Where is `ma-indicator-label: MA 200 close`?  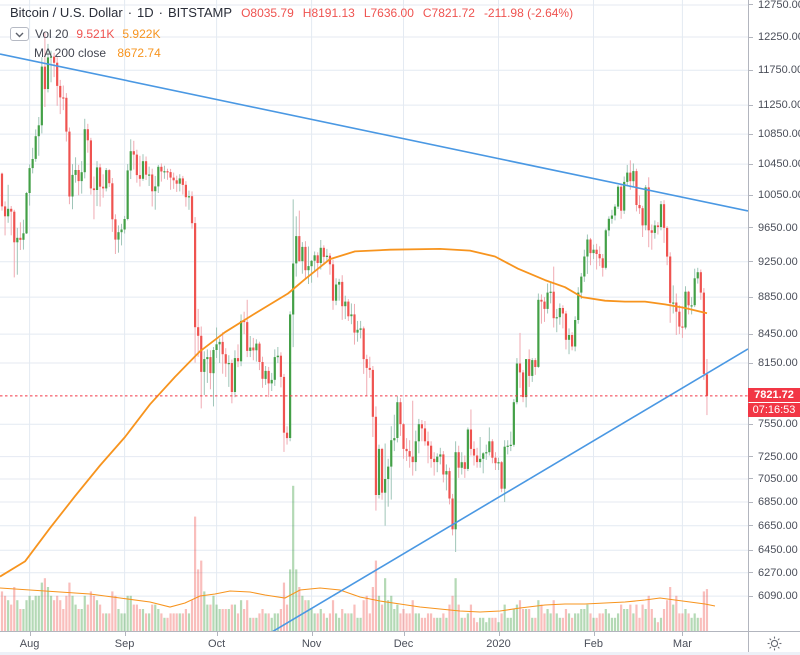 ma-indicator-label: MA 200 close is located at coordinates (70, 53).